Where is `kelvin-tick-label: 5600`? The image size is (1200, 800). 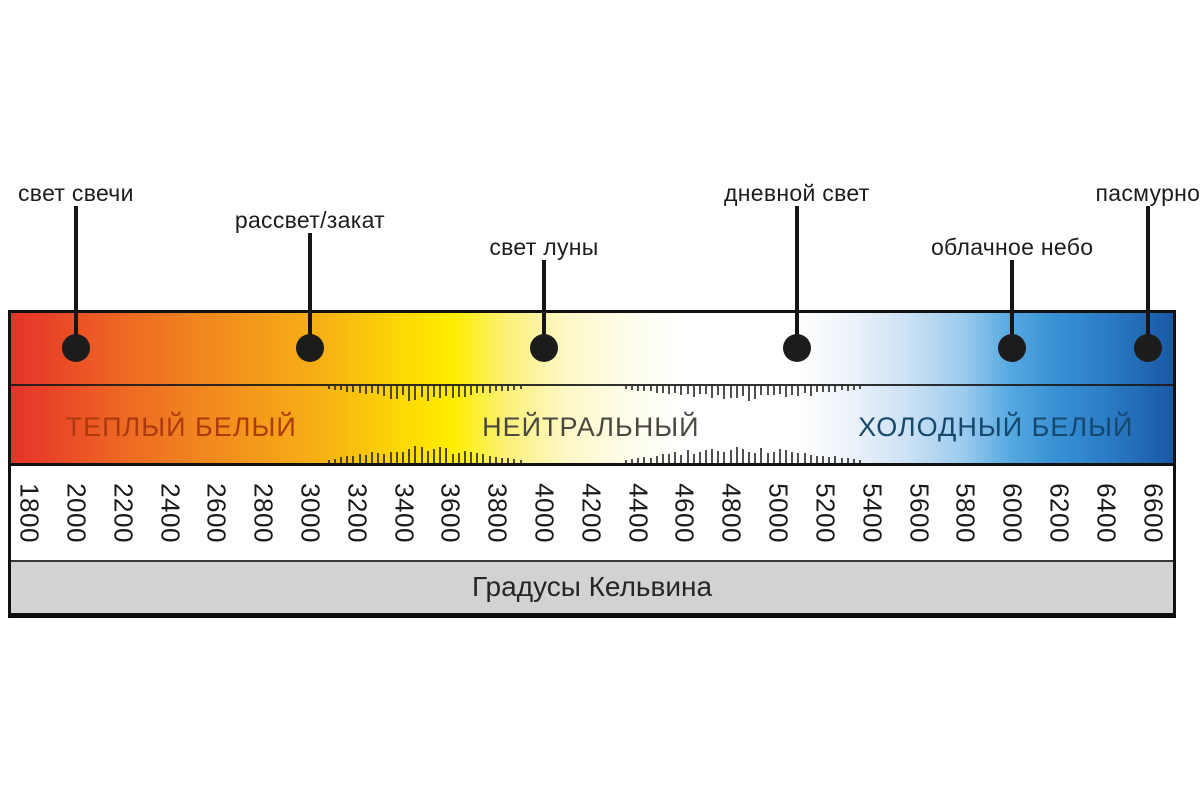
kelvin-tick-label: 5600 is located at coordinates (919, 513).